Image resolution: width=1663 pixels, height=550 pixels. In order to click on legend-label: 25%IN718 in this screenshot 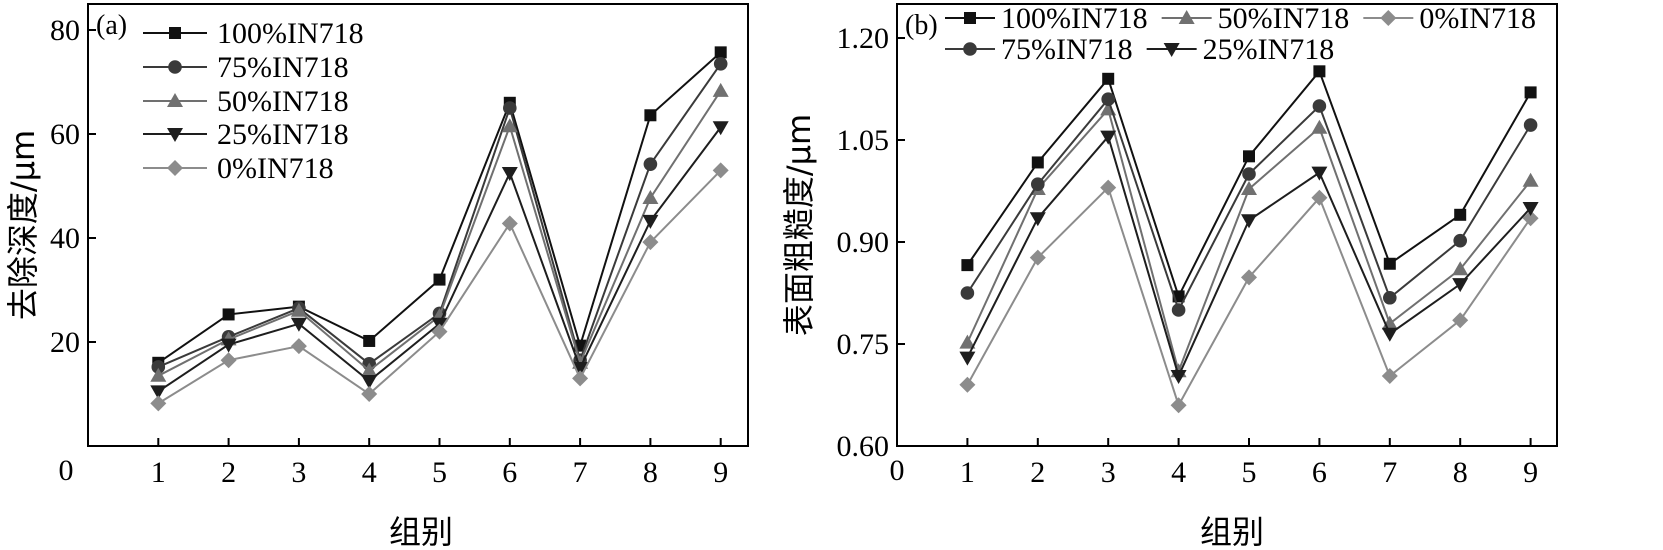, I will do `click(1269, 49)`.